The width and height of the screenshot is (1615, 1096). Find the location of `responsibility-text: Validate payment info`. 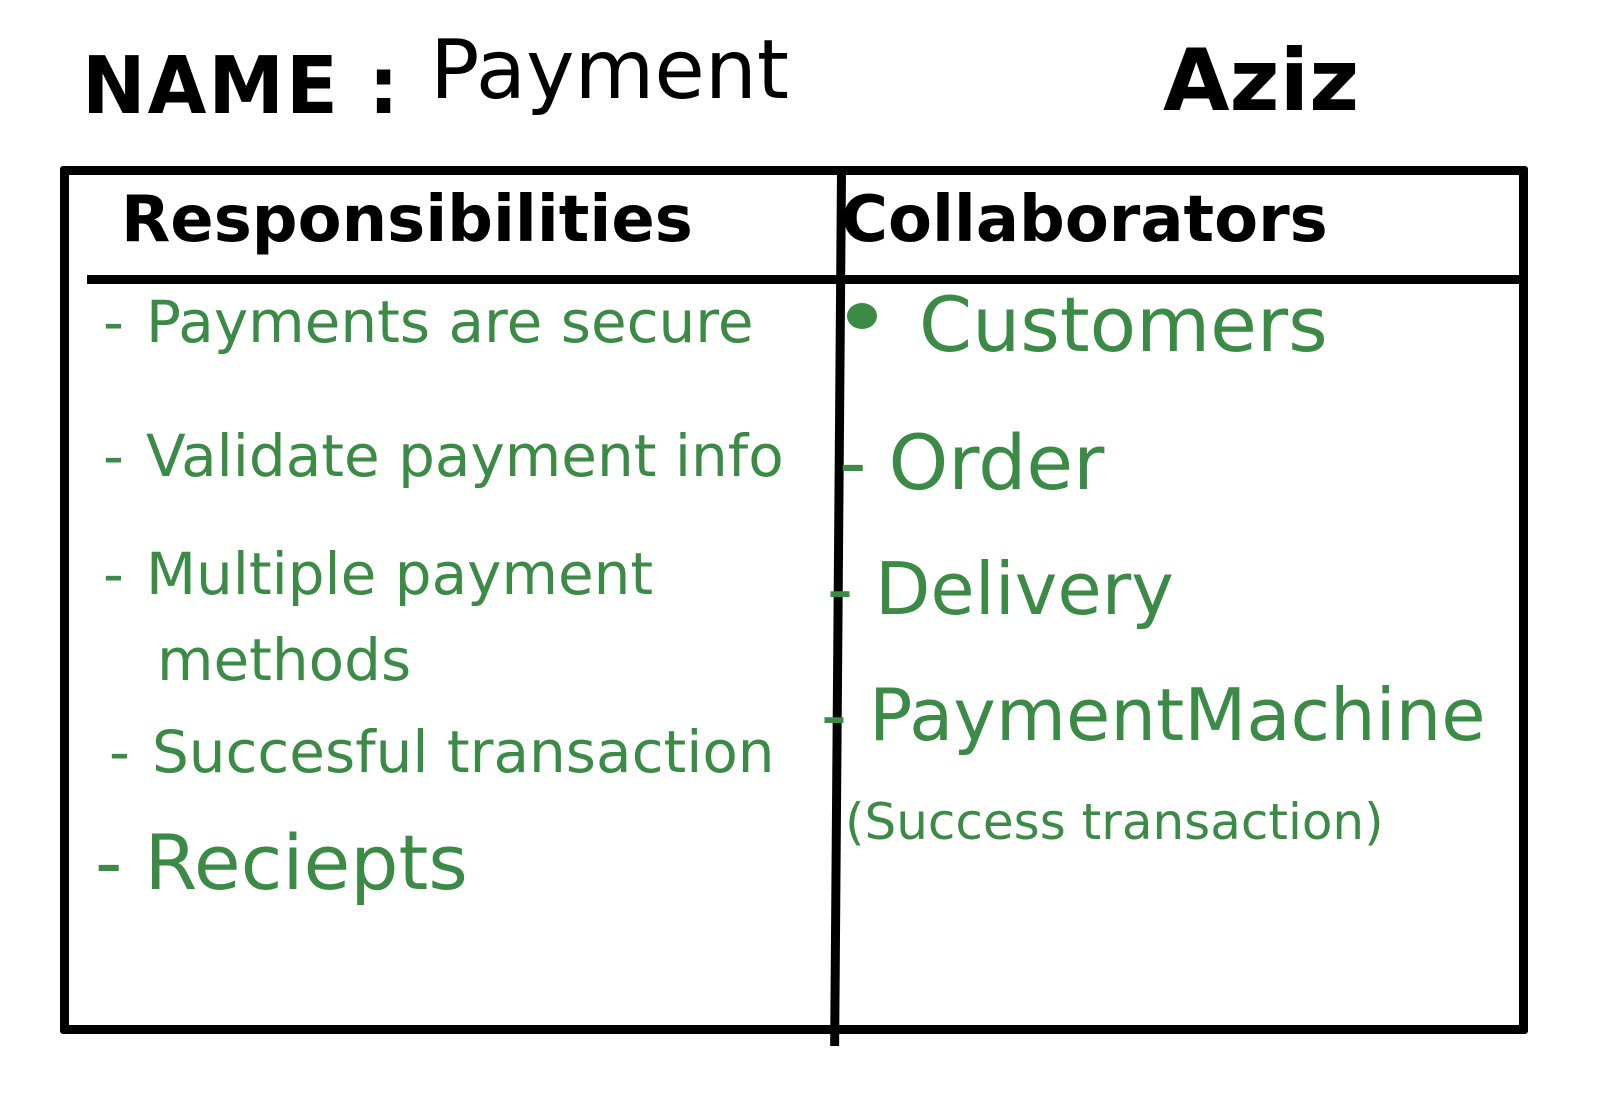

responsibility-text: Validate payment info is located at coordinates (465, 456).